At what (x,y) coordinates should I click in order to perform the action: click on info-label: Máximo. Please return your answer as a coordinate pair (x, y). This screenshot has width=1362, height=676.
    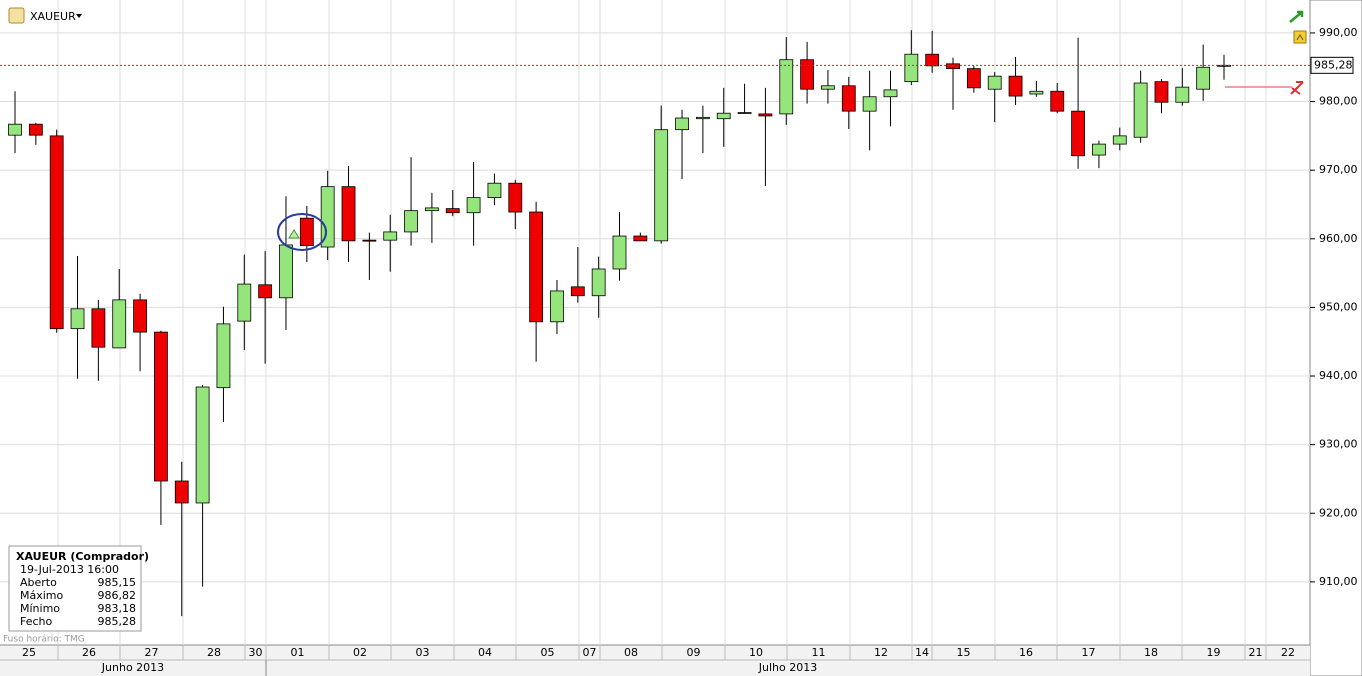
    Looking at the image, I should click on (42, 595).